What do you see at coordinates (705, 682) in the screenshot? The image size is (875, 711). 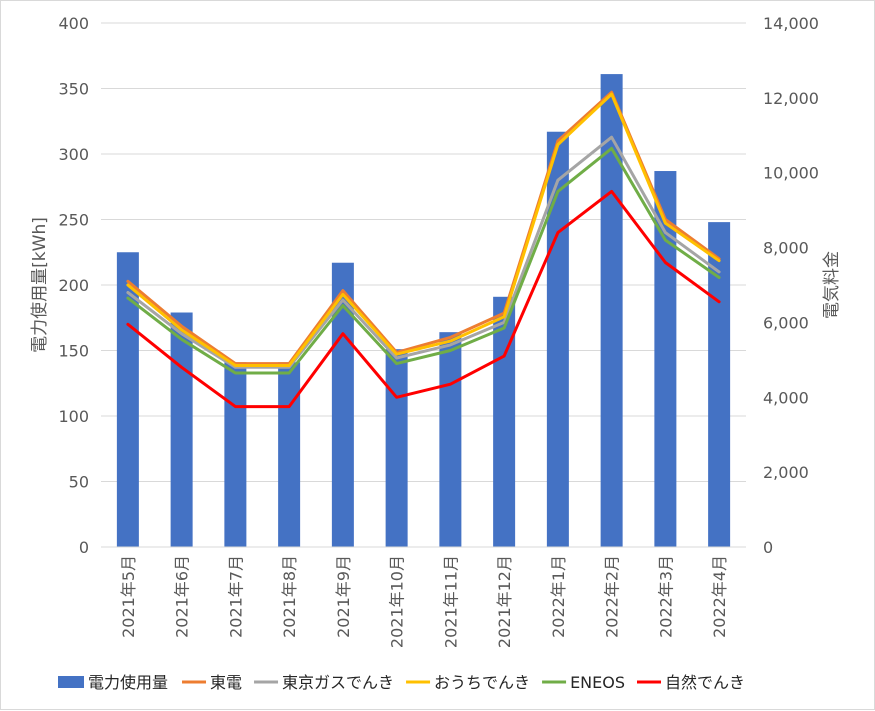 I see `legend-label: 自然でんき` at bounding box center [705, 682].